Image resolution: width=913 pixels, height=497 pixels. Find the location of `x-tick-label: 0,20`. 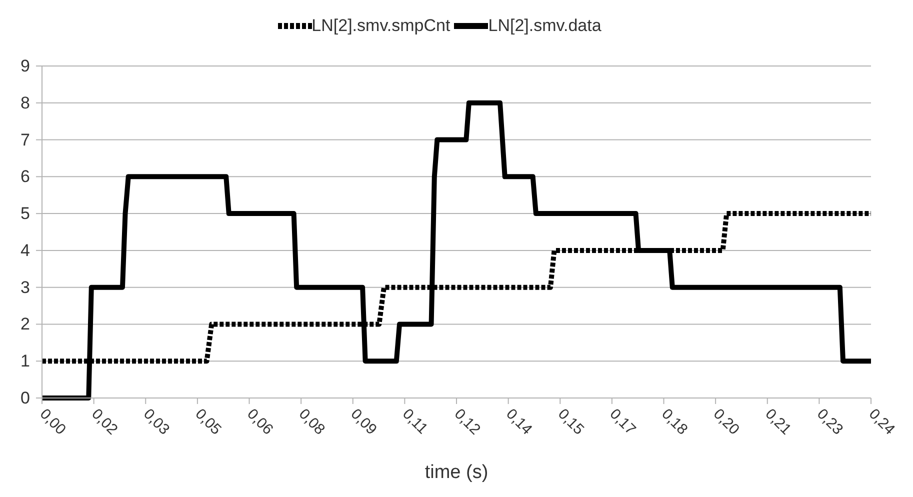

x-tick-label: 0,20 is located at coordinates (726, 422).